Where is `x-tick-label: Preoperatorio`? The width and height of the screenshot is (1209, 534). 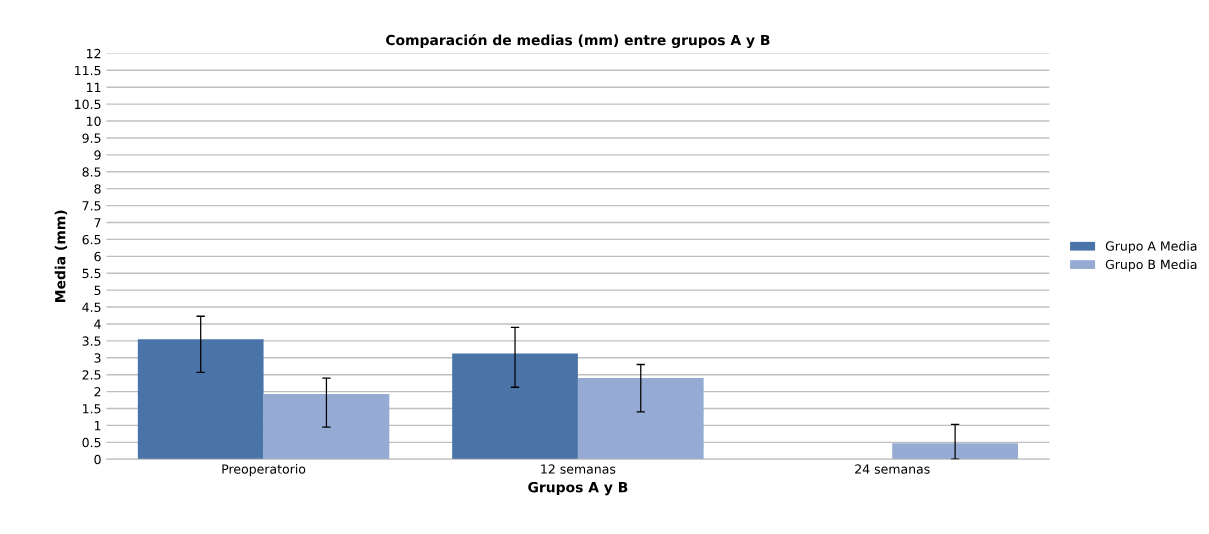 x-tick-label: Preoperatorio is located at coordinates (264, 470).